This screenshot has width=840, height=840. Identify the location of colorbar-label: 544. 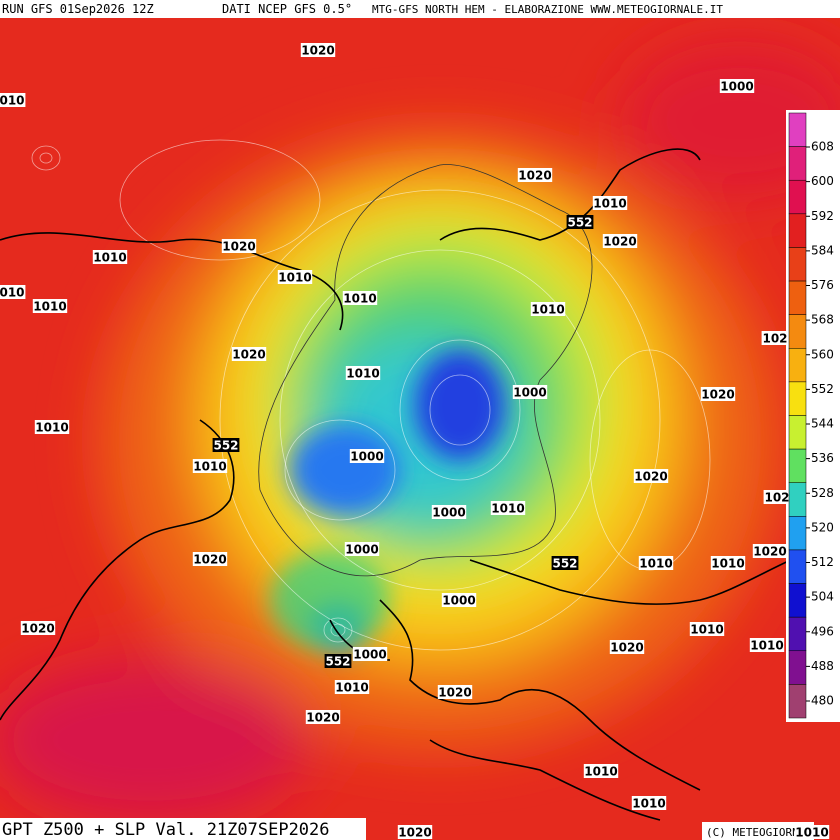
(822, 424).